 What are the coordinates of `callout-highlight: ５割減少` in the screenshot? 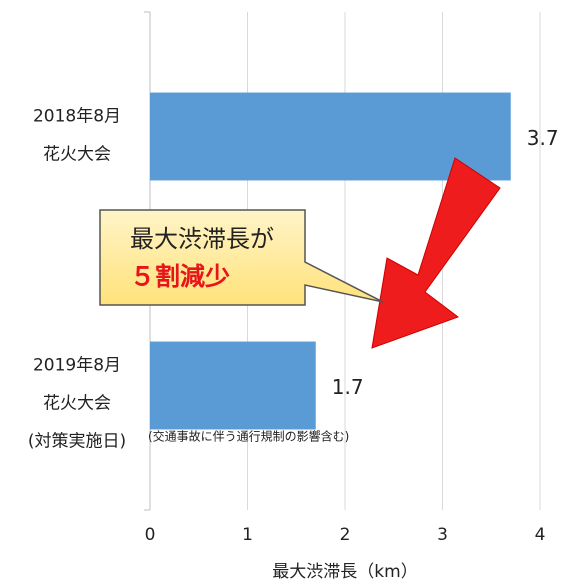 It's located at (180, 276).